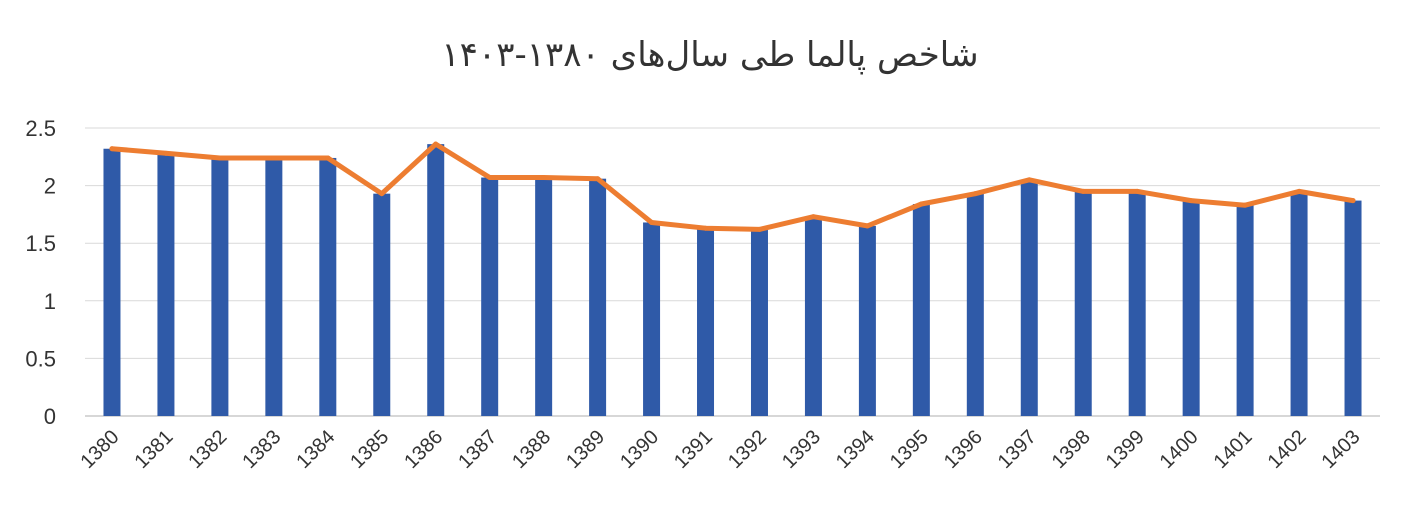 Image resolution: width=1417 pixels, height=525 pixels. Describe the element at coordinates (1287, 449) in the screenshot. I see `x-tick-label: 1402` at that location.